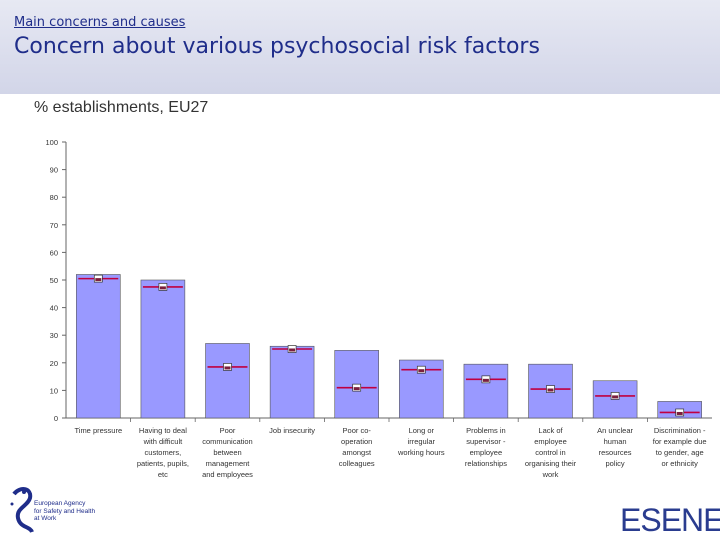 The width and height of the screenshot is (720, 540). Describe the element at coordinates (486, 430) in the screenshot. I see `x-tick-label: Problems in` at that location.